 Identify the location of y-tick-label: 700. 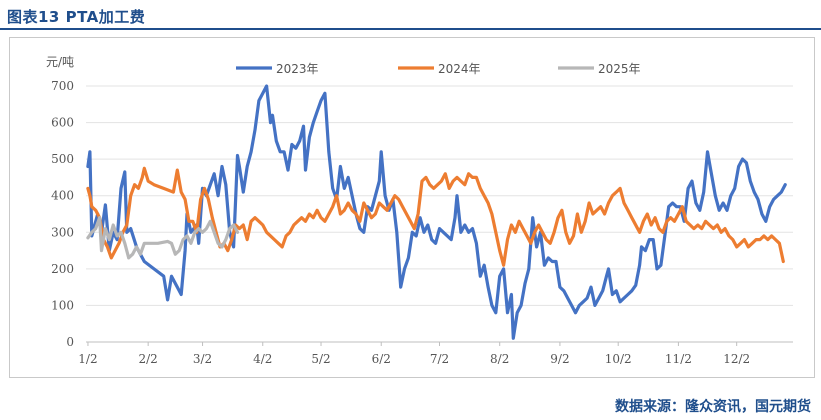
(62, 86).